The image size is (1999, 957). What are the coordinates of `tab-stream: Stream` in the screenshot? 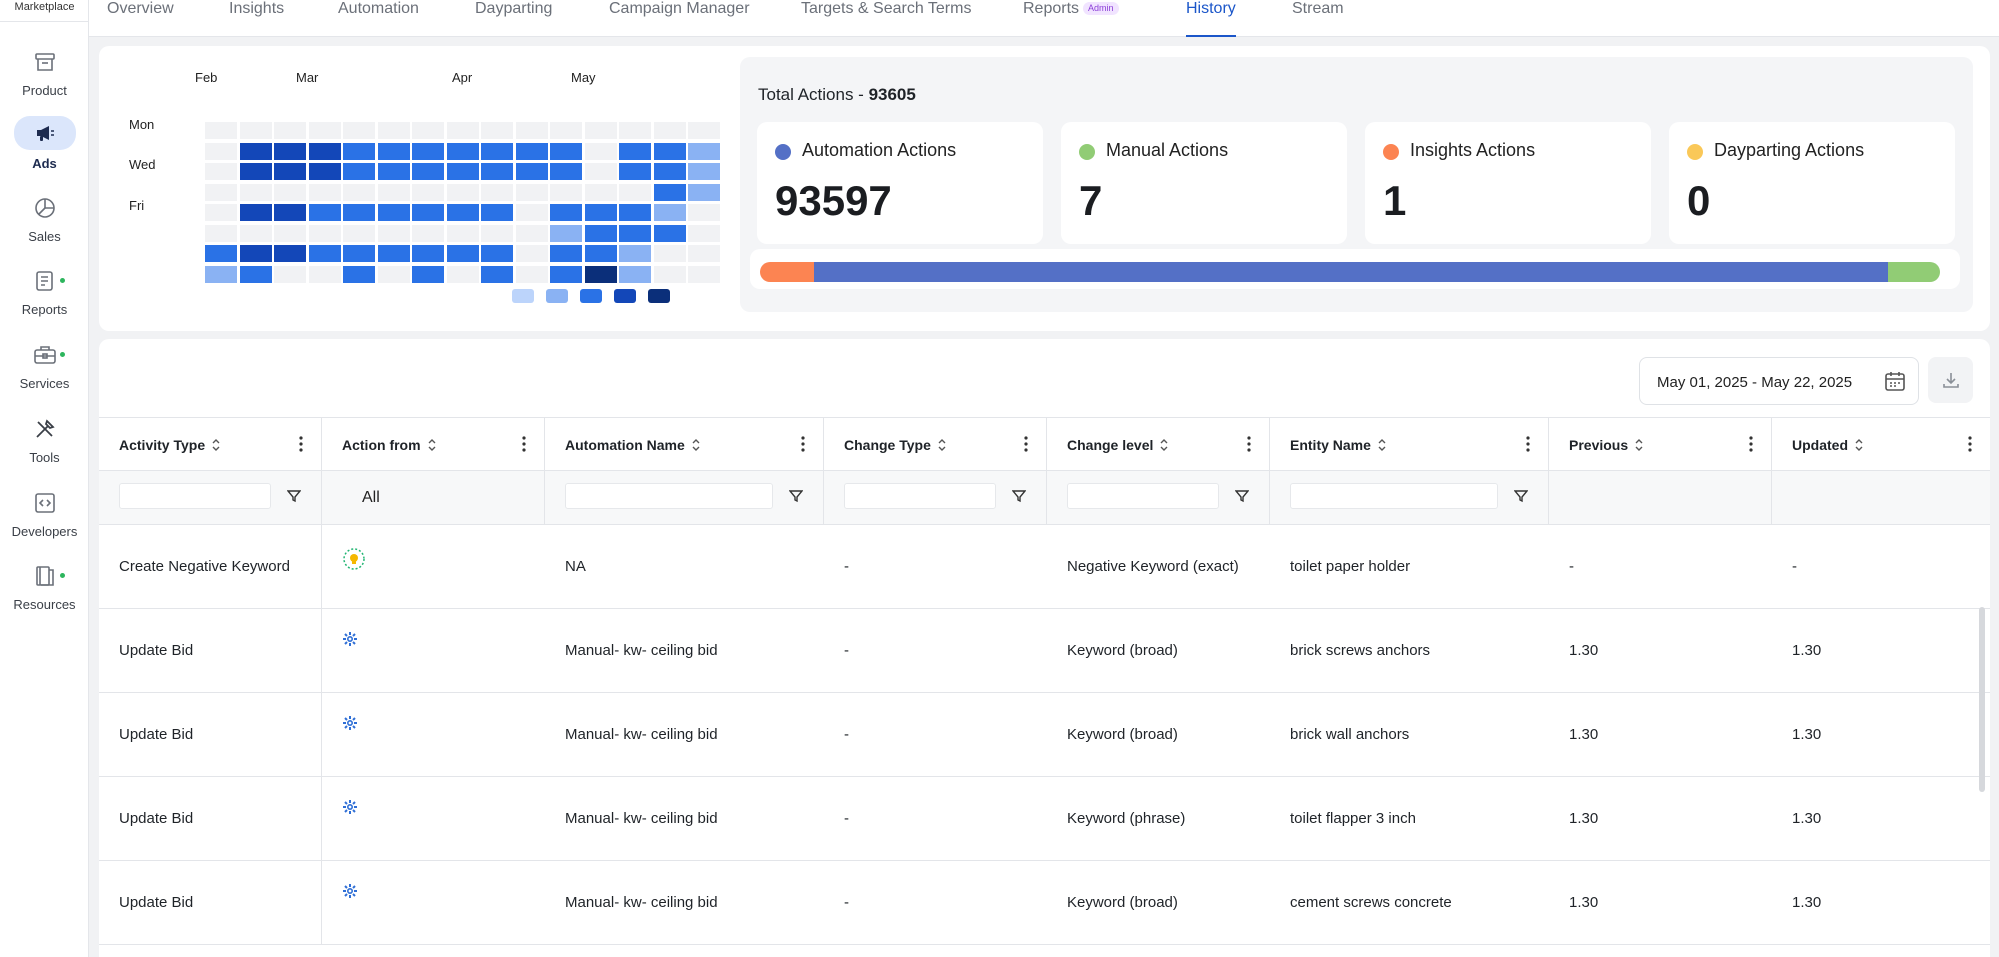 It's located at (1318, 18).